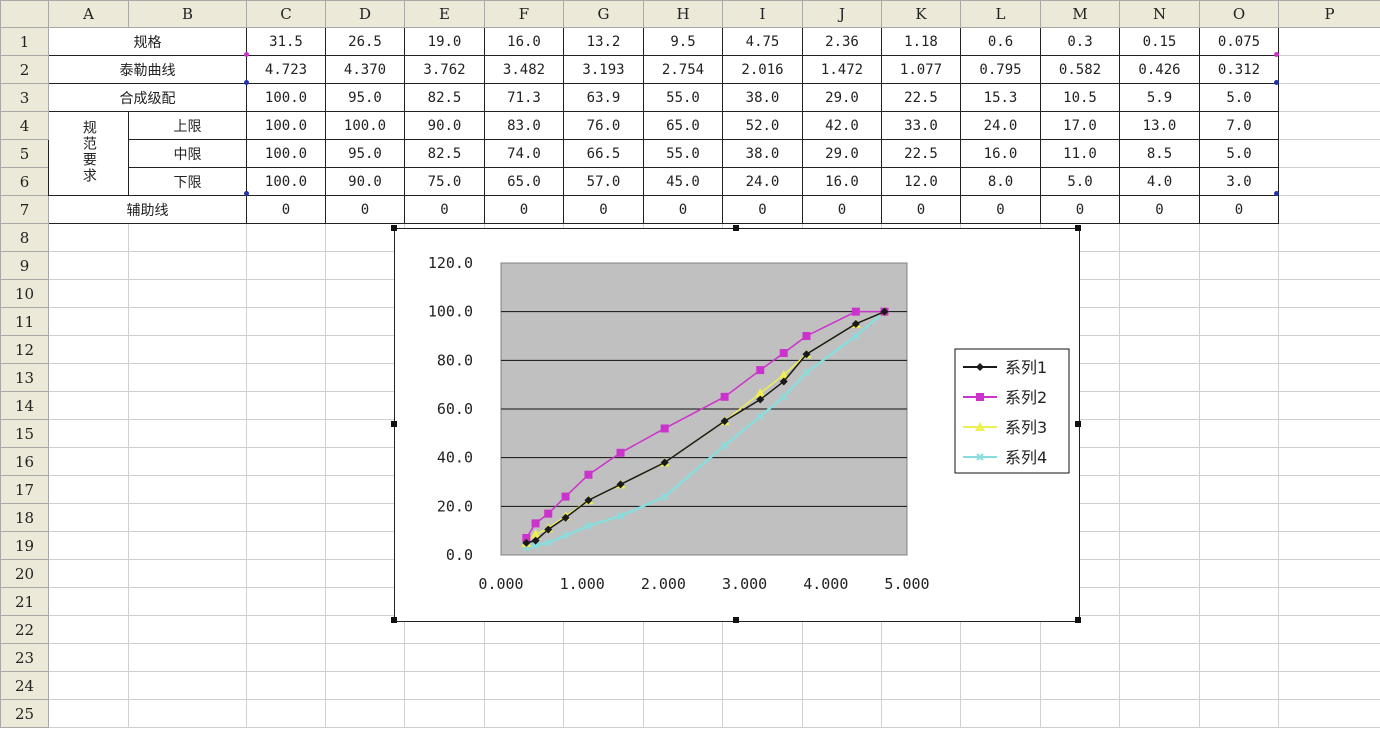  What do you see at coordinates (921, 69) in the screenshot?
I see `data-cell: 1.077` at bounding box center [921, 69].